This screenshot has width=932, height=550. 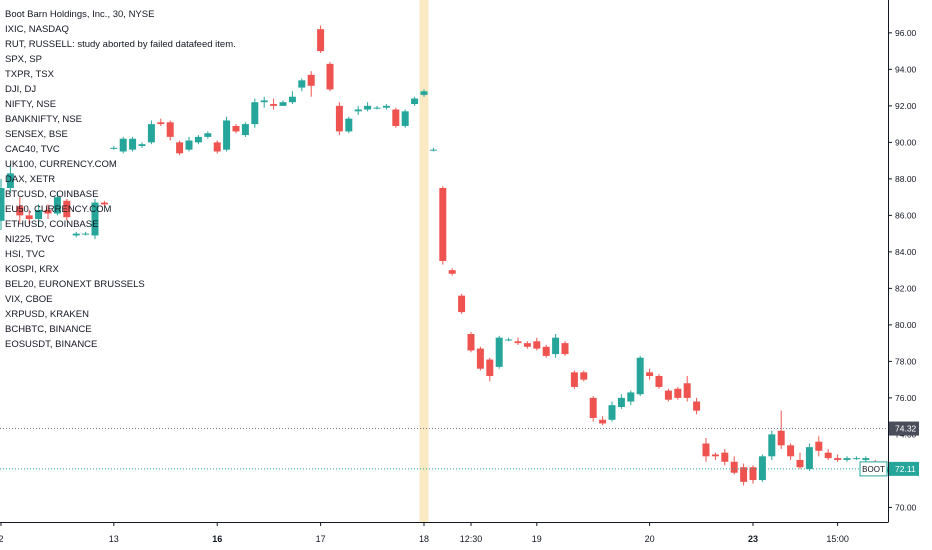 What do you see at coordinates (424, 539) in the screenshot?
I see `x-tick-label: 18` at bounding box center [424, 539].